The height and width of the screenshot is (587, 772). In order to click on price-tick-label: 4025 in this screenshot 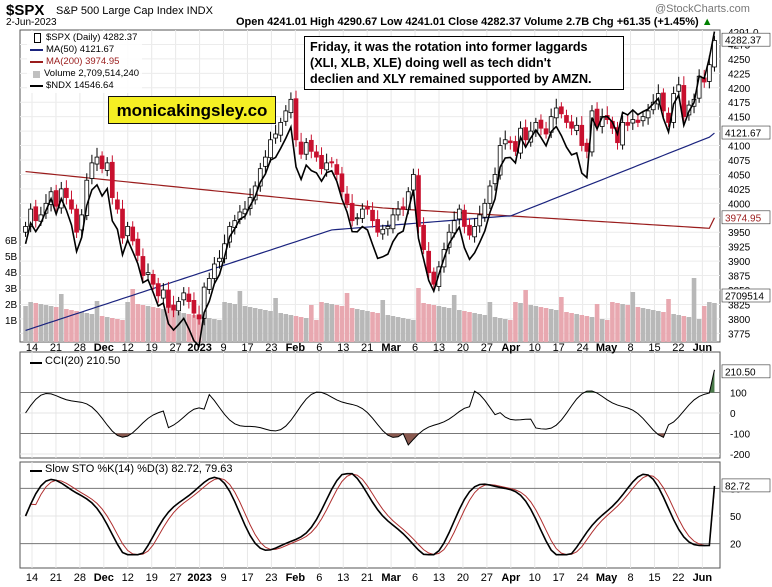, I will do `click(739, 190)`.